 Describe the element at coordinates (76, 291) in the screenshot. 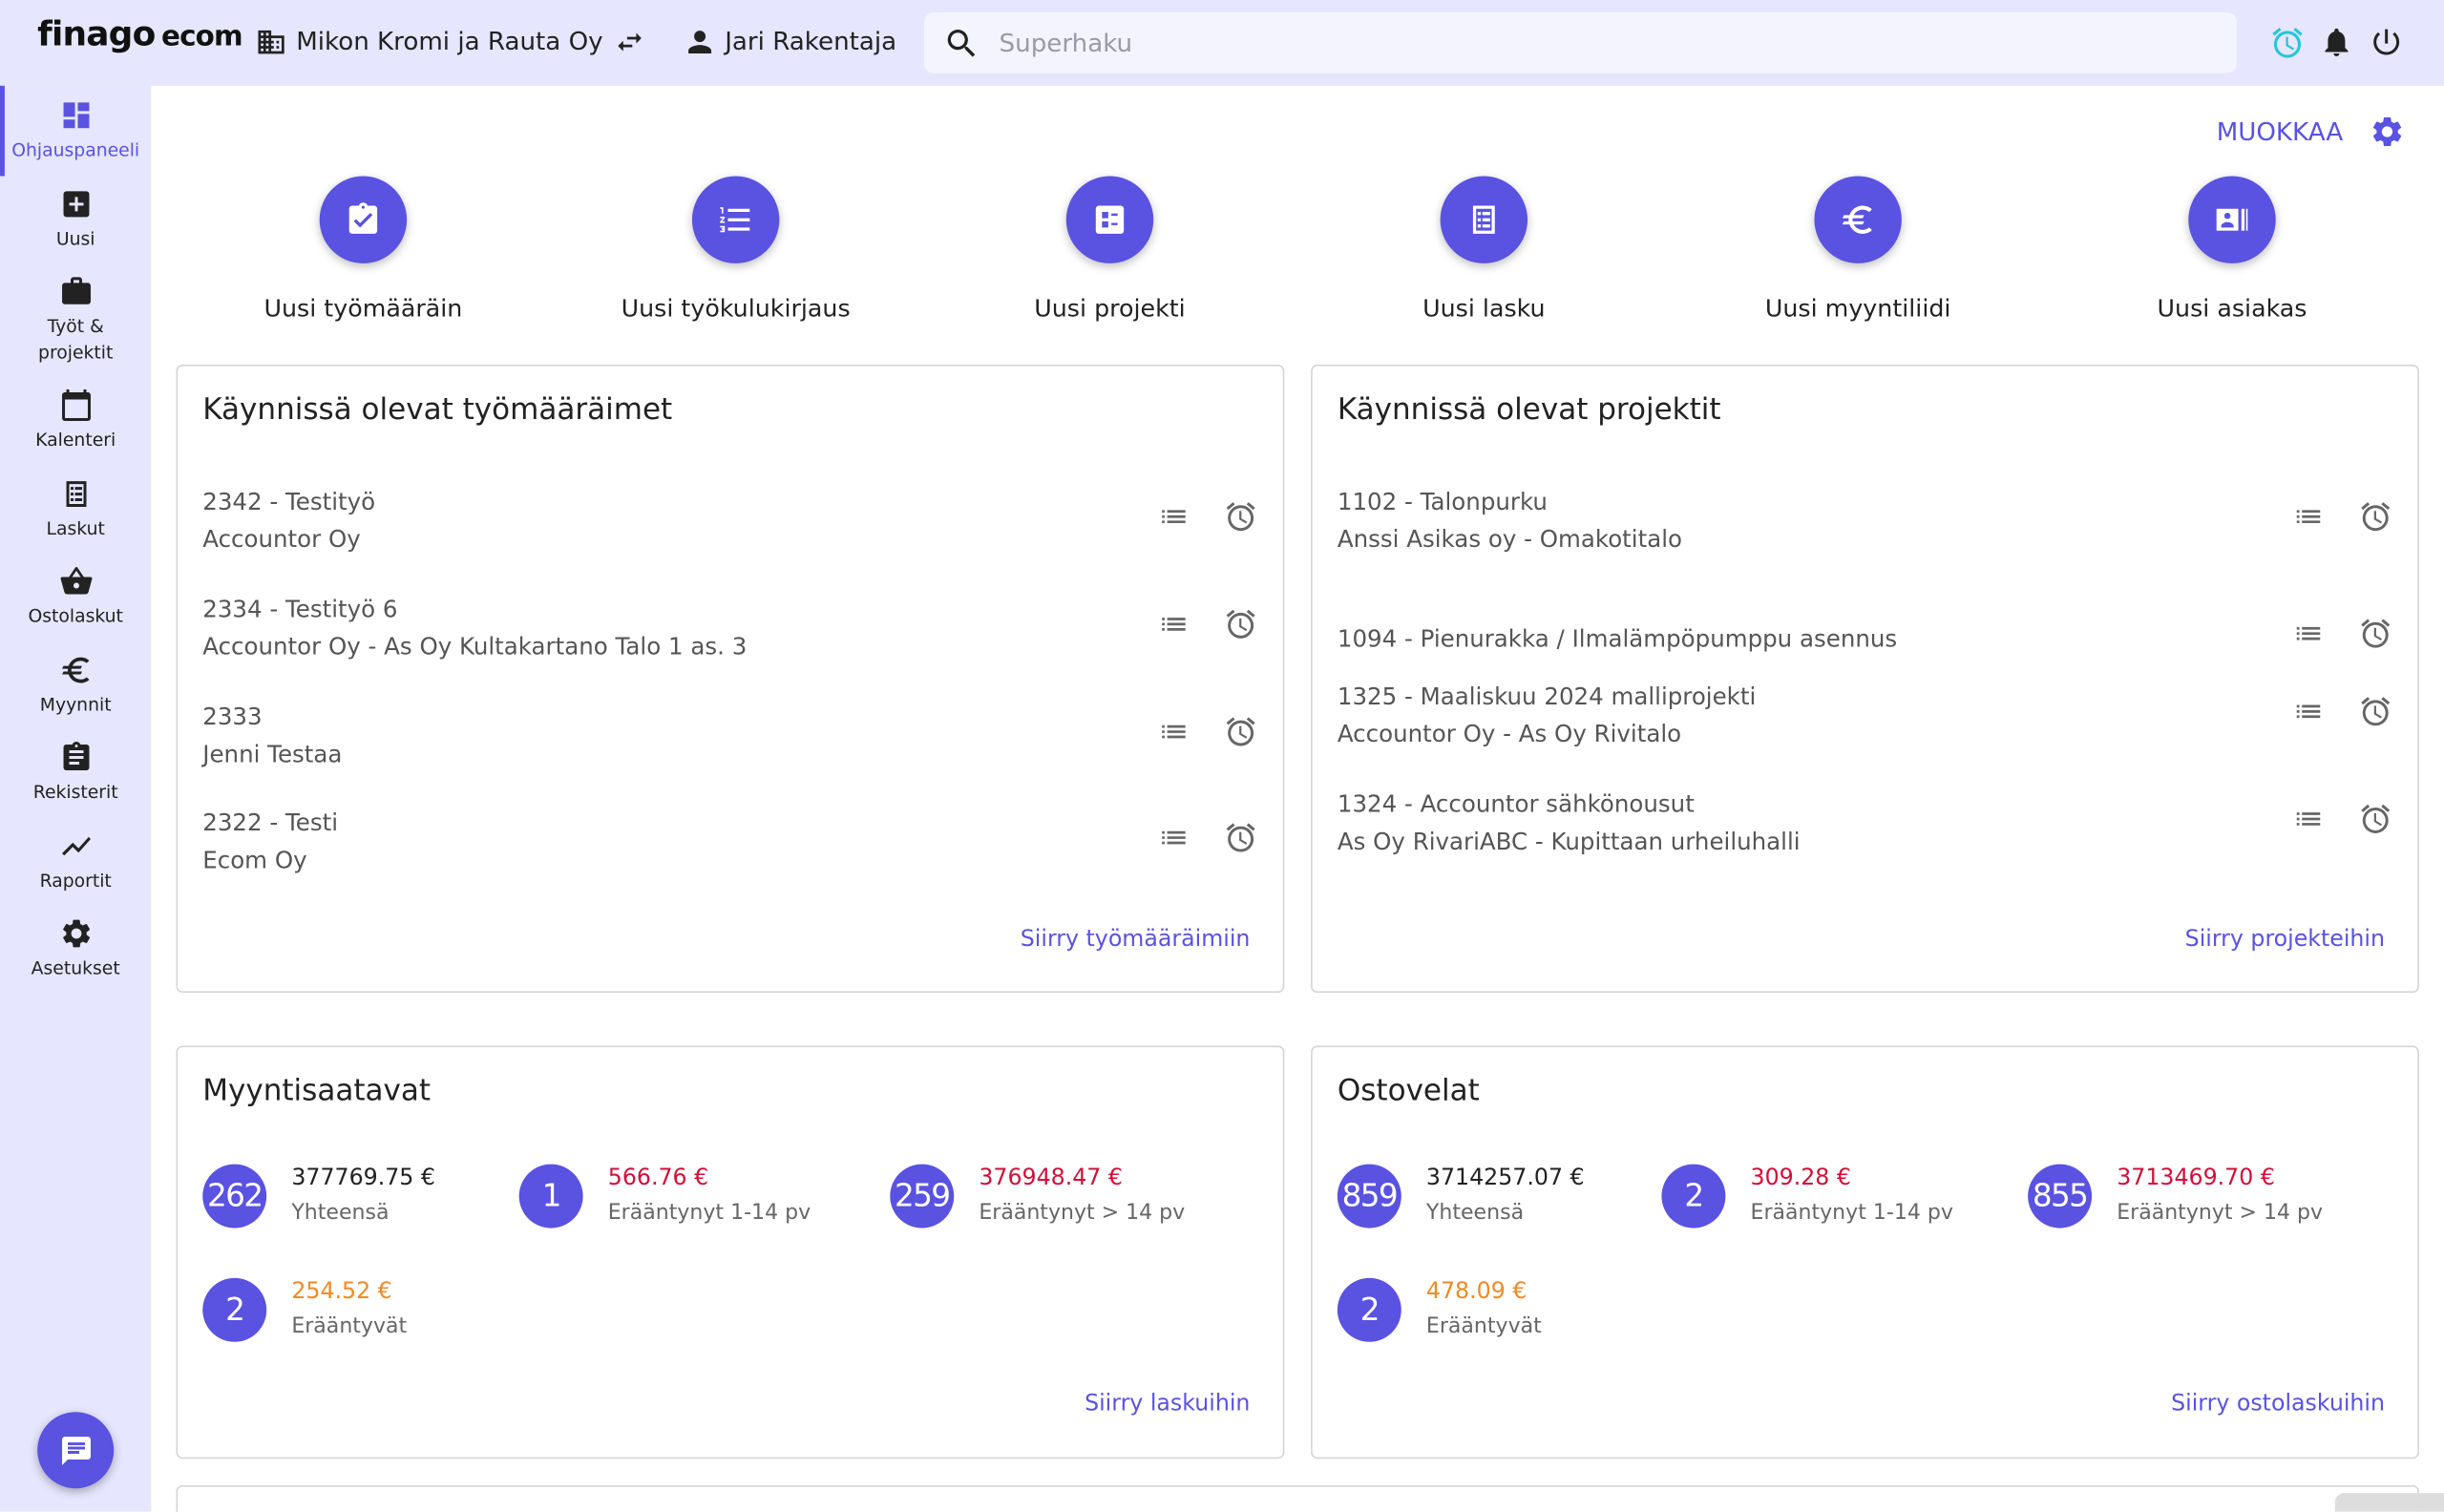

I see `briefcase-icon` at that location.